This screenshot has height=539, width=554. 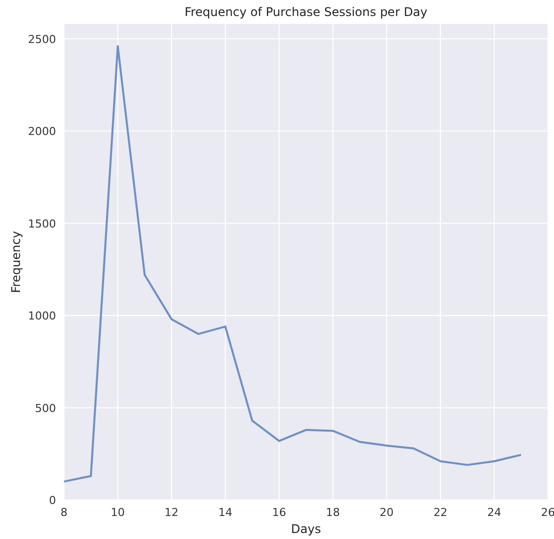 I want to click on x-axis-title: Days, so click(x=306, y=529).